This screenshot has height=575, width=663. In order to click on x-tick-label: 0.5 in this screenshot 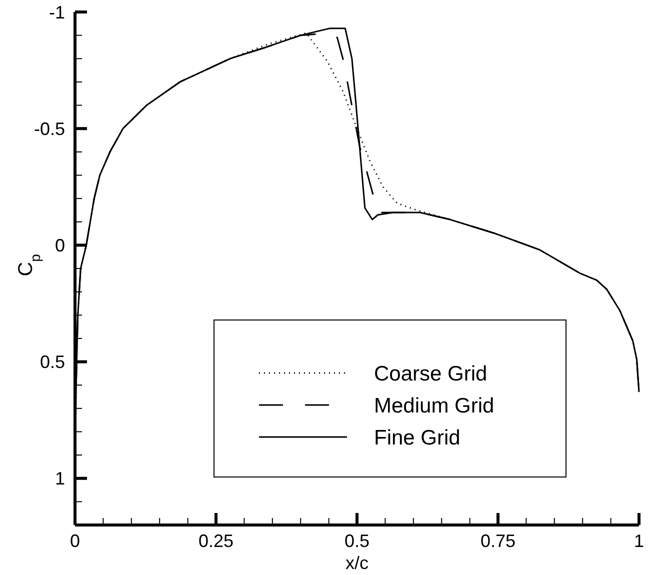, I will do `click(357, 541)`.